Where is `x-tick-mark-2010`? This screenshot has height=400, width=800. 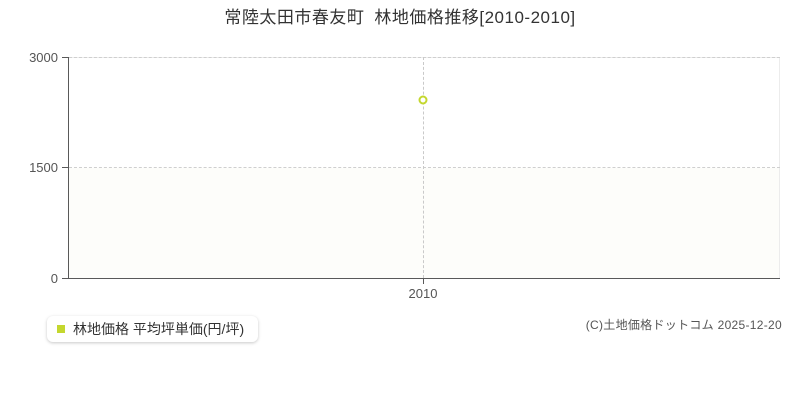 x-tick-mark-2010 is located at coordinates (423, 281).